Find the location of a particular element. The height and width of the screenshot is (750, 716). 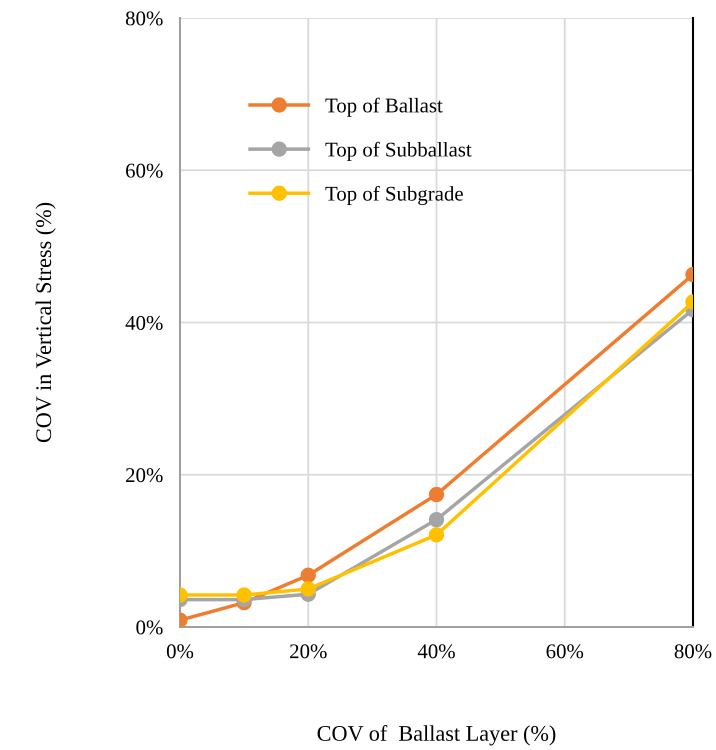

legend-label: Top of Subballast is located at coordinates (398, 151).